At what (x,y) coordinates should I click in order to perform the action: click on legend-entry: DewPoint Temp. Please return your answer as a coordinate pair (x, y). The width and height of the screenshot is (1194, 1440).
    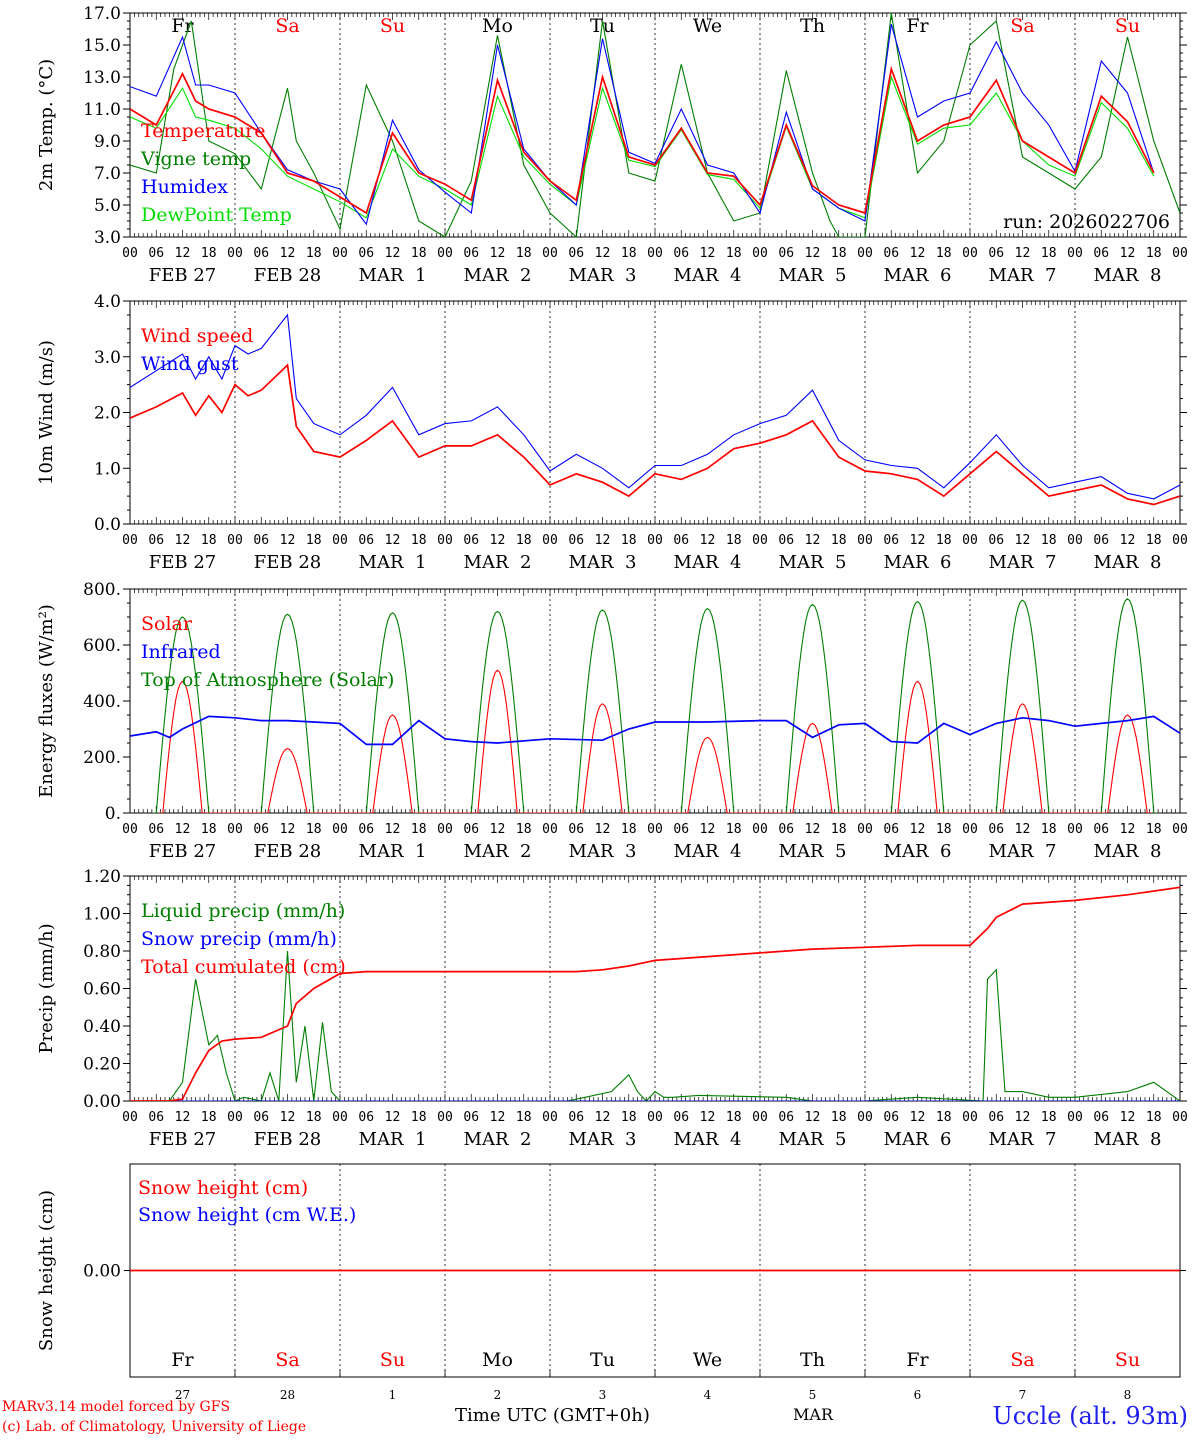
    Looking at the image, I should click on (216, 215).